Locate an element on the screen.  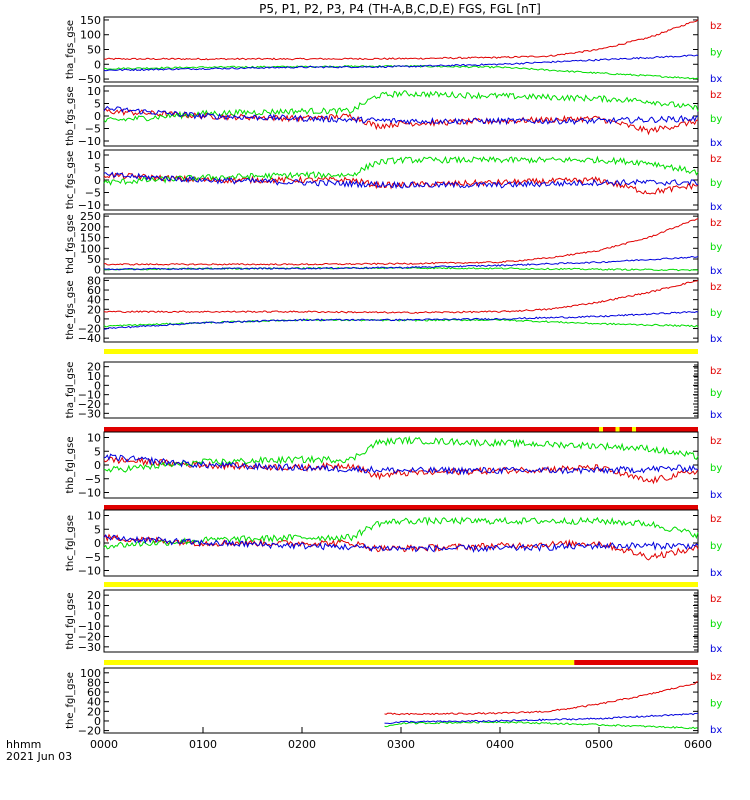
y-tick-label: −50 is located at coordinates (89, 79).